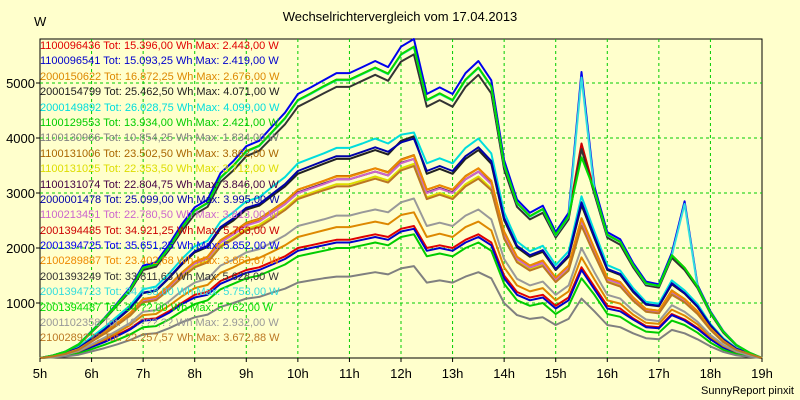 The width and height of the screenshot is (800, 400). I want to click on y-tick-label: 4000, so click(20, 138).